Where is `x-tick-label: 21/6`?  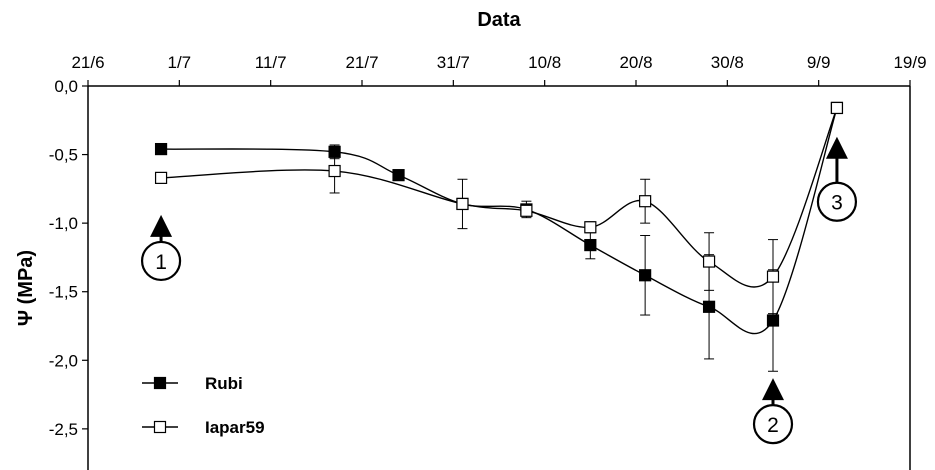 x-tick-label: 21/6 is located at coordinates (87, 62).